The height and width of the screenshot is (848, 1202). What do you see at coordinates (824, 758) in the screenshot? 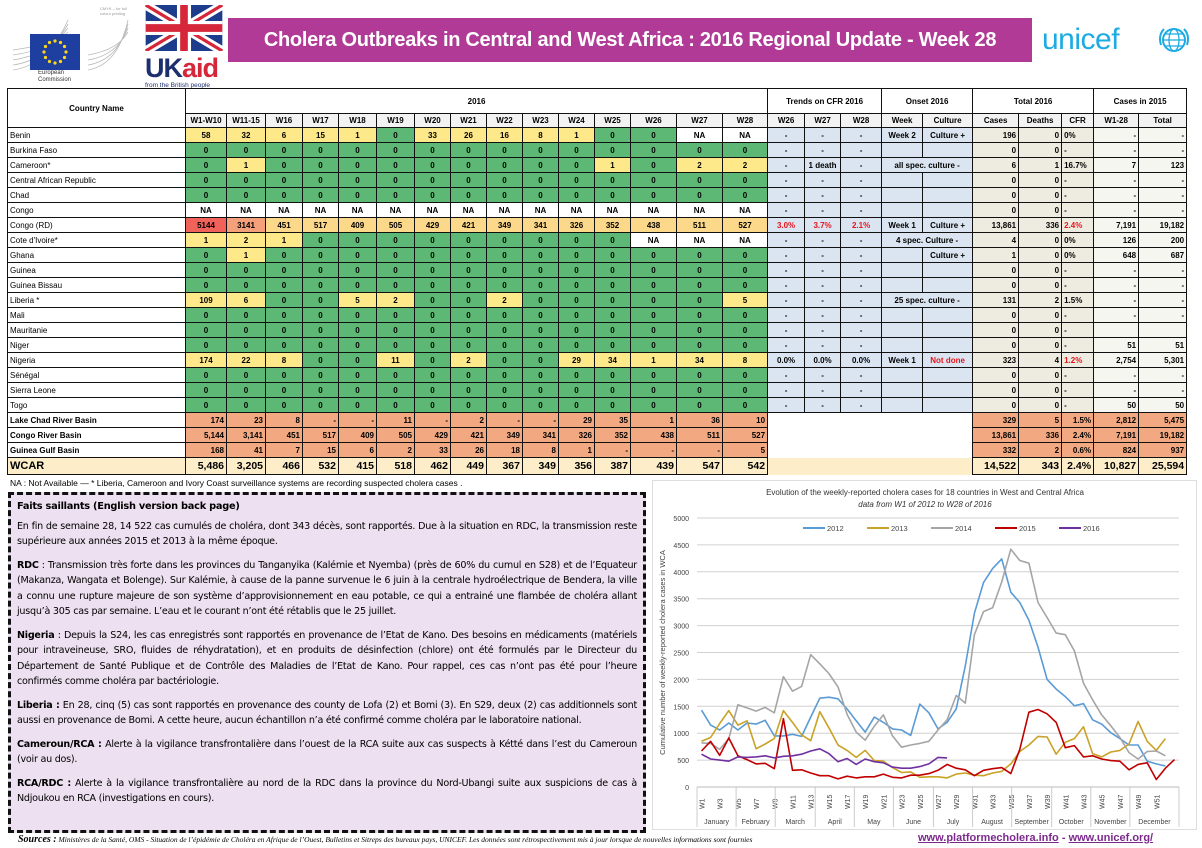
I see `series-line-2016` at bounding box center [824, 758].